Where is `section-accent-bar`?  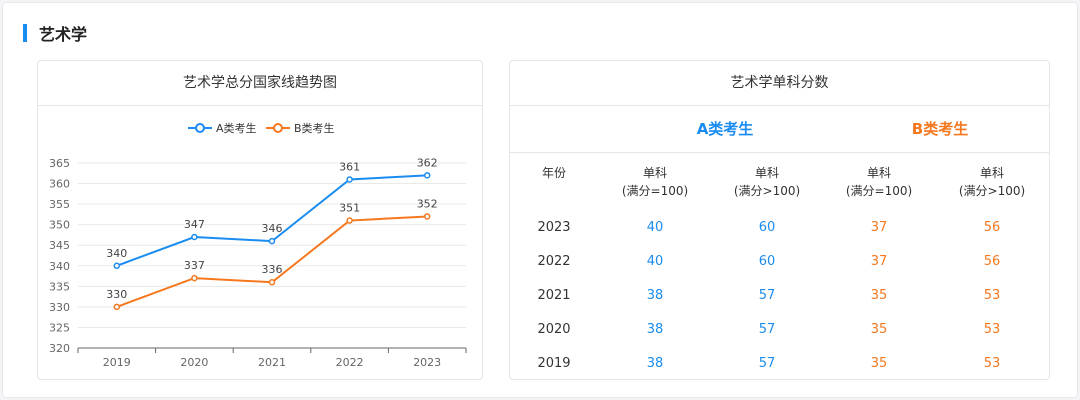
section-accent-bar is located at coordinates (25, 33).